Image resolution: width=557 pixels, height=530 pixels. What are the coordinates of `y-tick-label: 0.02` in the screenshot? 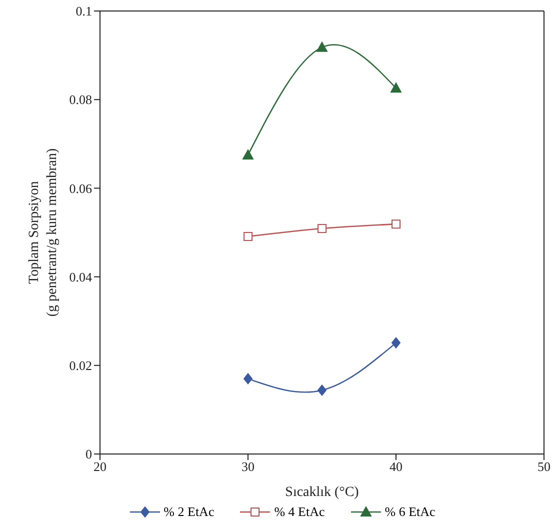 It's located at (80, 366).